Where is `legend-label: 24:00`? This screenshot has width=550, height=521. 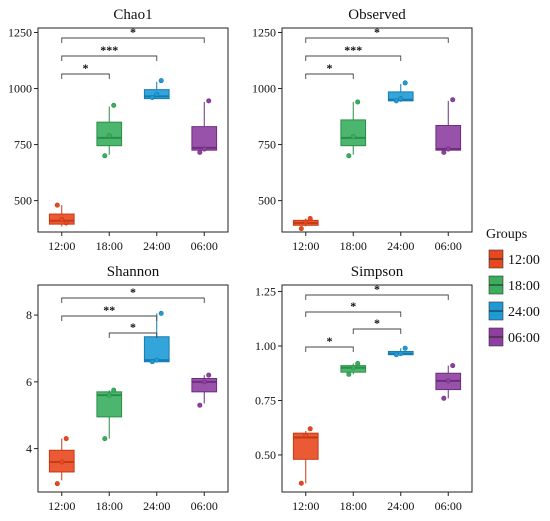 legend-label: 24:00 is located at coordinates (524, 312).